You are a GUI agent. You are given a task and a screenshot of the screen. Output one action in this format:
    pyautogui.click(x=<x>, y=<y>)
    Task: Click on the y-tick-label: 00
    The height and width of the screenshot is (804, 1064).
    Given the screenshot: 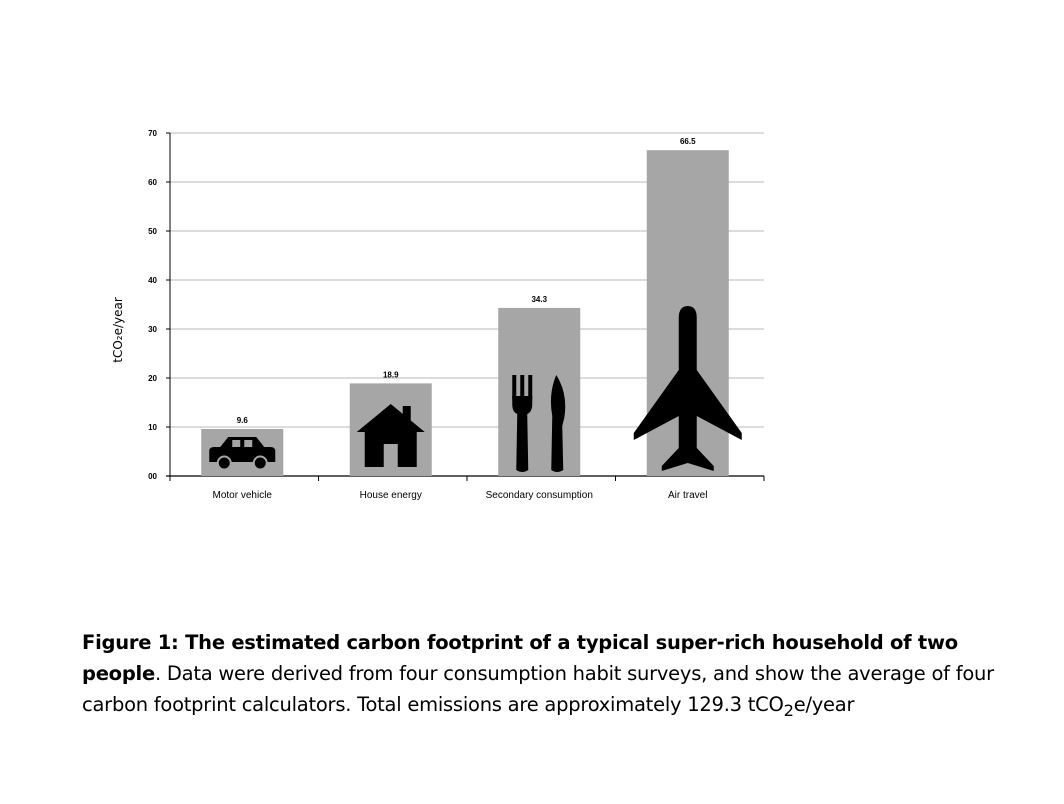 What is the action you would take?
    pyautogui.click(x=152, y=476)
    